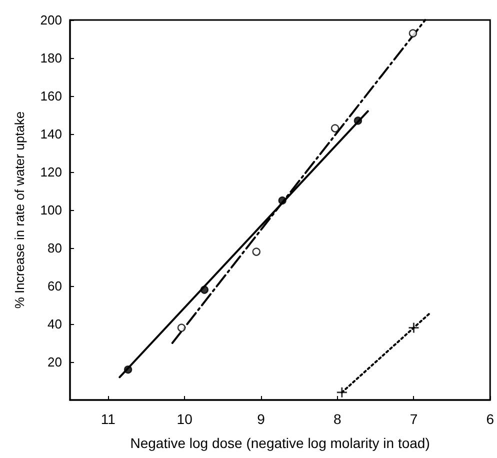 This screenshot has width=497, height=458. Describe the element at coordinates (55, 324) in the screenshot. I see `y-tick-label: 40` at that location.